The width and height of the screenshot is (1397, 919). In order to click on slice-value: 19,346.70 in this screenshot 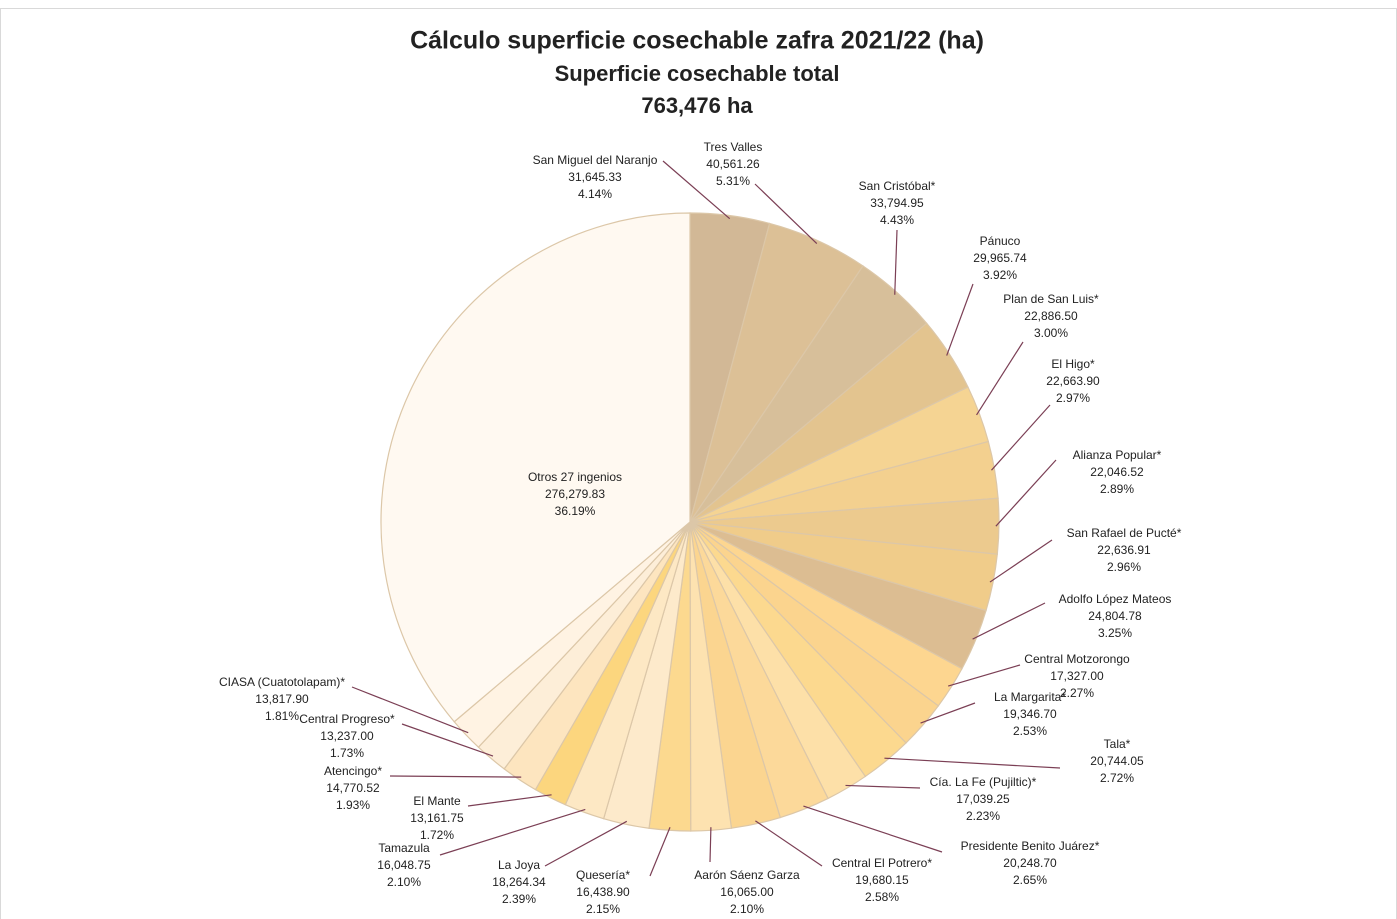, I will do `click(1030, 714)`.